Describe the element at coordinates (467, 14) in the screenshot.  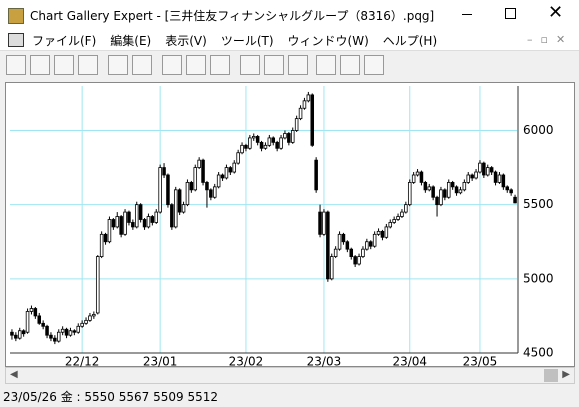
I see `minimize-button` at that location.